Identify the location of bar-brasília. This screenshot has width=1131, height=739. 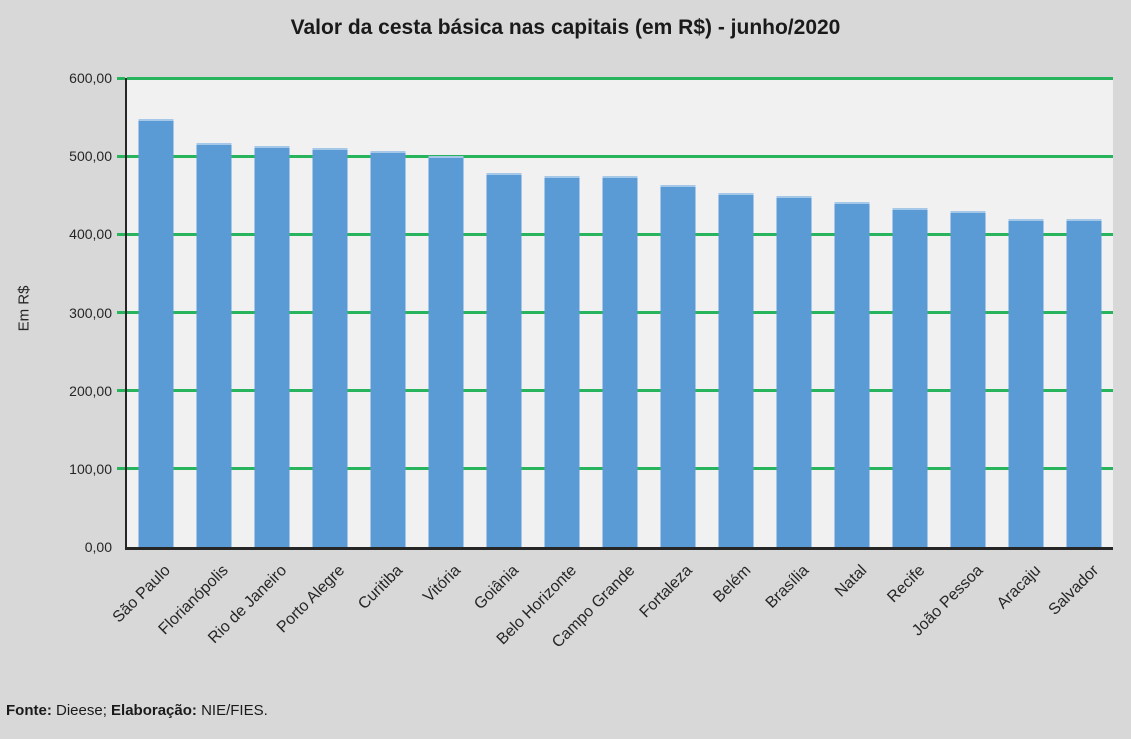
(794, 371).